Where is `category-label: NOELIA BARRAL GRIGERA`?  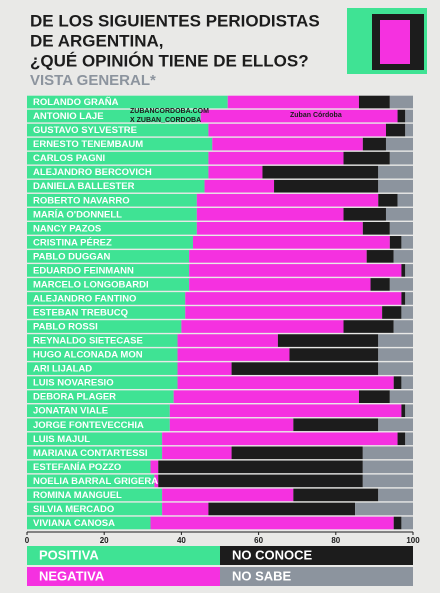
category-label: NOELIA BARRAL GRIGERA is located at coordinates (95, 481).